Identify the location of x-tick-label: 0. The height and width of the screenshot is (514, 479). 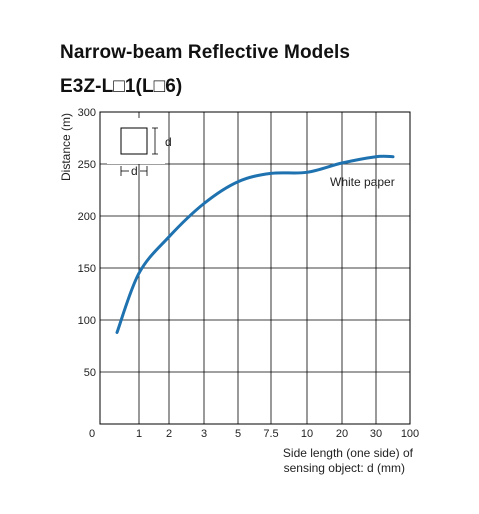
(92, 434).